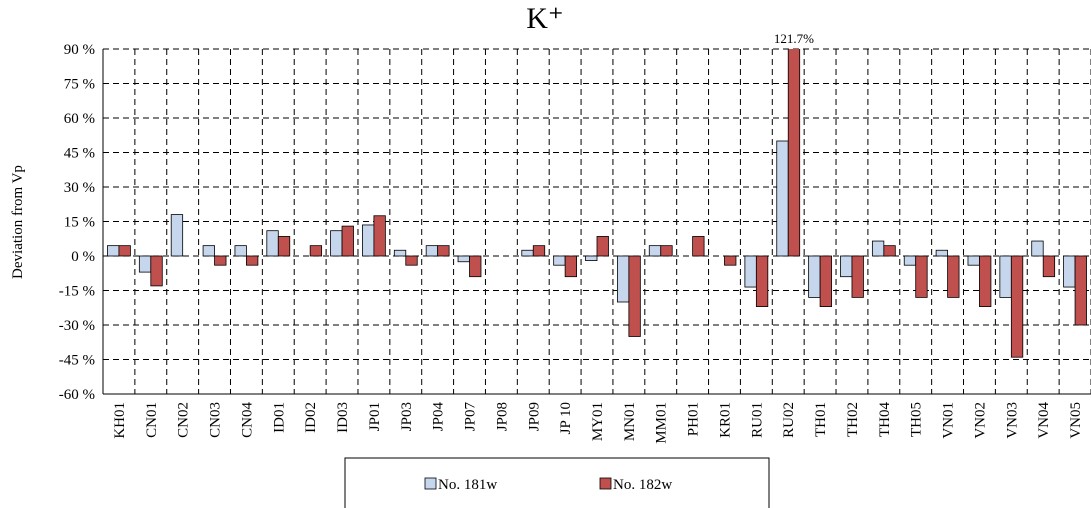 This screenshot has width=1091, height=508. I want to click on x-tick-label: VN04, so click(1044, 420).